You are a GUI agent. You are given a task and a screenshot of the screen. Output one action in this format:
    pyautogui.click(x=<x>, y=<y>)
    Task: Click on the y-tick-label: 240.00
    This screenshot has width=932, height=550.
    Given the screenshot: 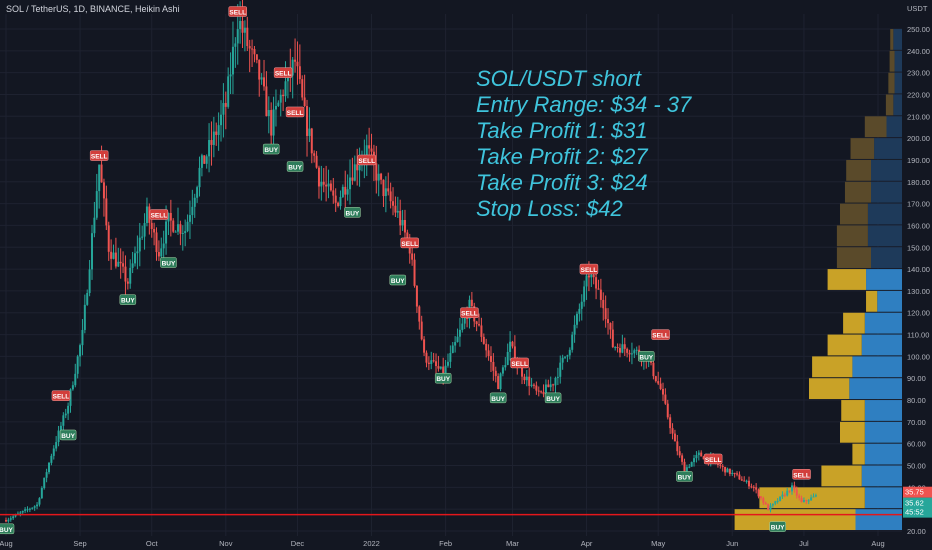 What is the action you would take?
    pyautogui.click(x=918, y=51)
    